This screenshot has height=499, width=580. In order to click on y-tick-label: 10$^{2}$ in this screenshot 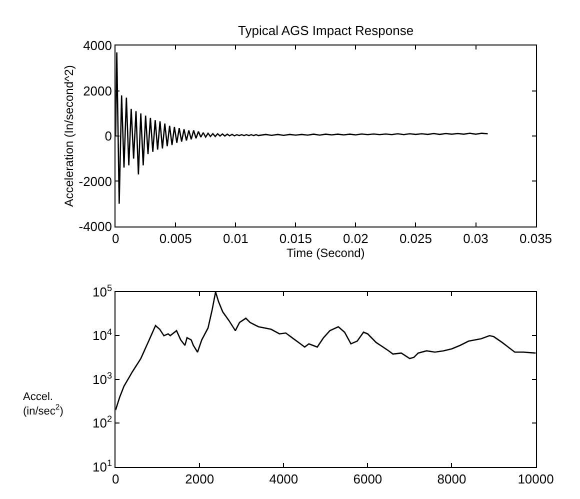, I will do `click(102, 422)`.